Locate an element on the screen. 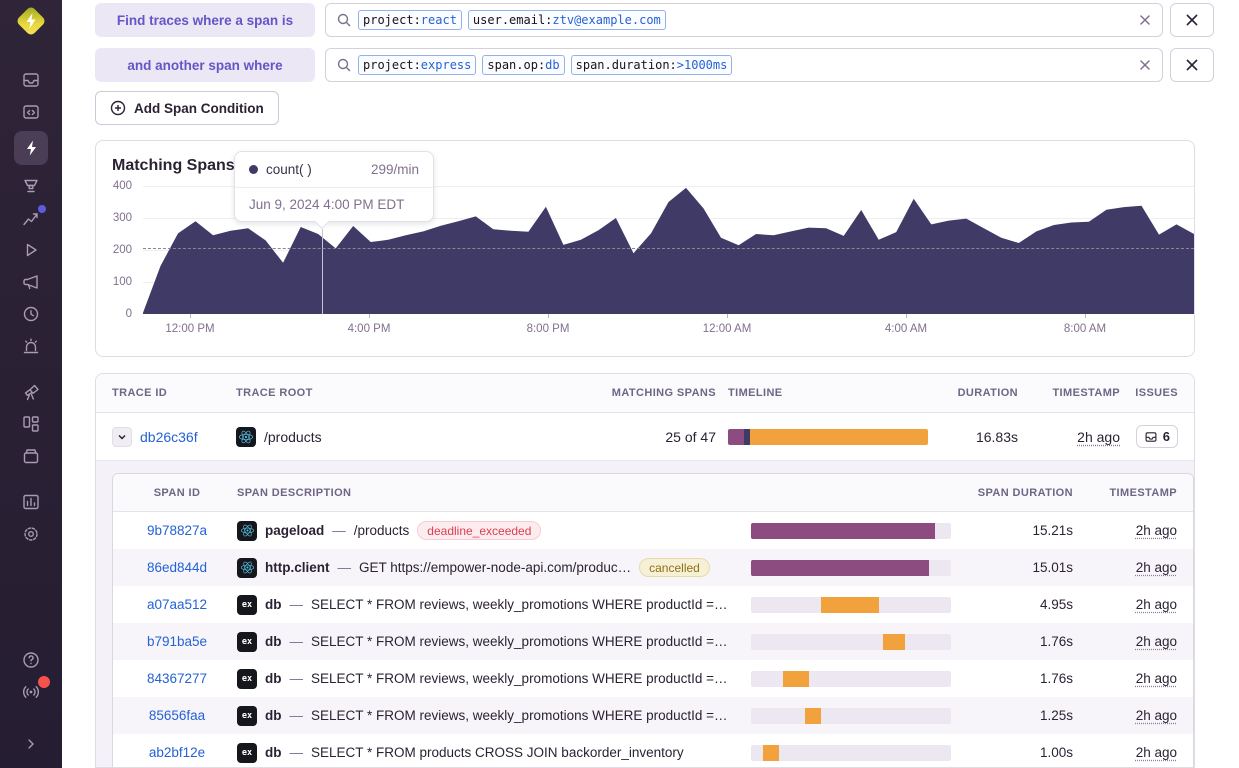 This screenshot has width=1239, height=768. add-circle-icon is located at coordinates (118, 108).